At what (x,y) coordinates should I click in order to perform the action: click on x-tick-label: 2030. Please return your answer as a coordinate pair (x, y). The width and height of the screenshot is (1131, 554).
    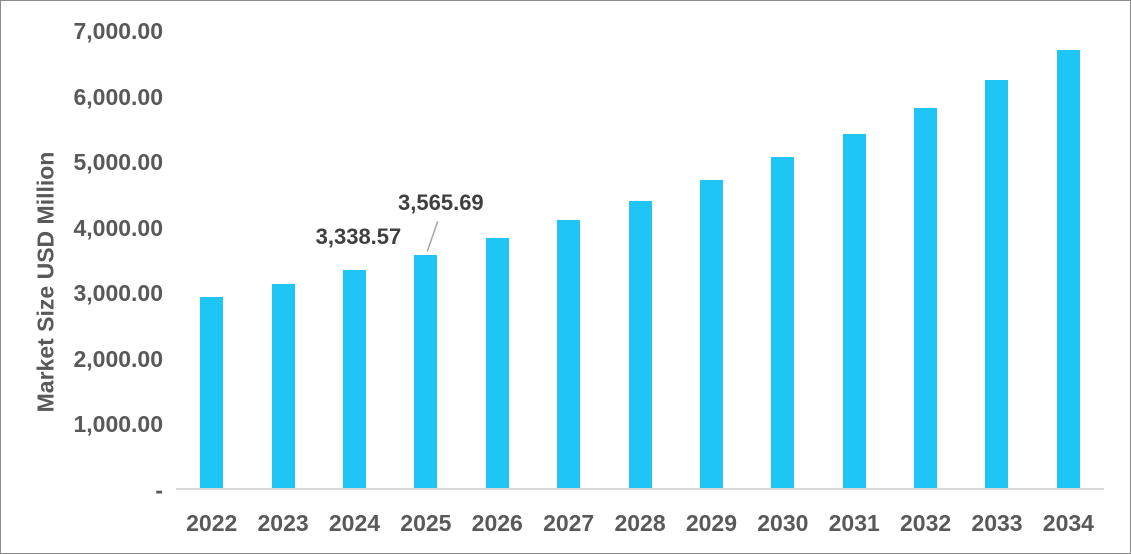
    Looking at the image, I should click on (783, 523).